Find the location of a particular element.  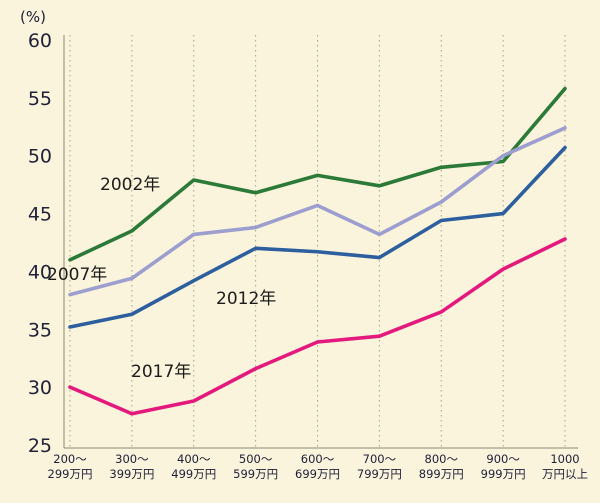

series-label-2012: 2012年 is located at coordinates (246, 299).